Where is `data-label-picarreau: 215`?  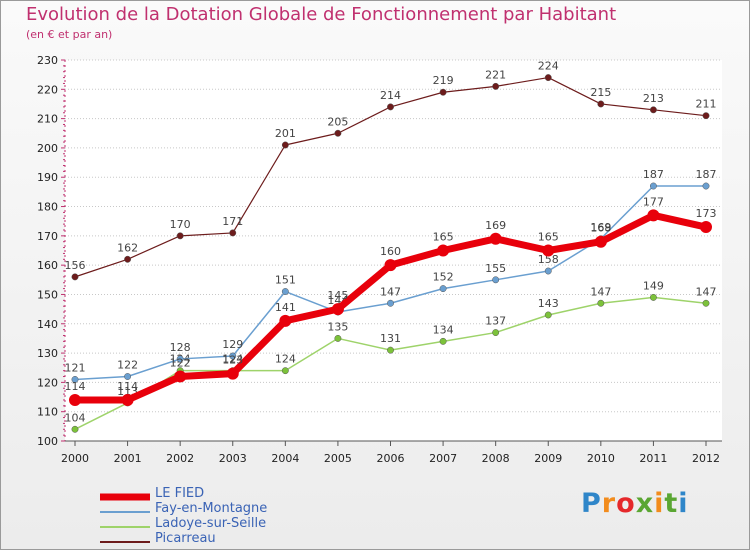 data-label-picarreau: 215 is located at coordinates (600, 92).